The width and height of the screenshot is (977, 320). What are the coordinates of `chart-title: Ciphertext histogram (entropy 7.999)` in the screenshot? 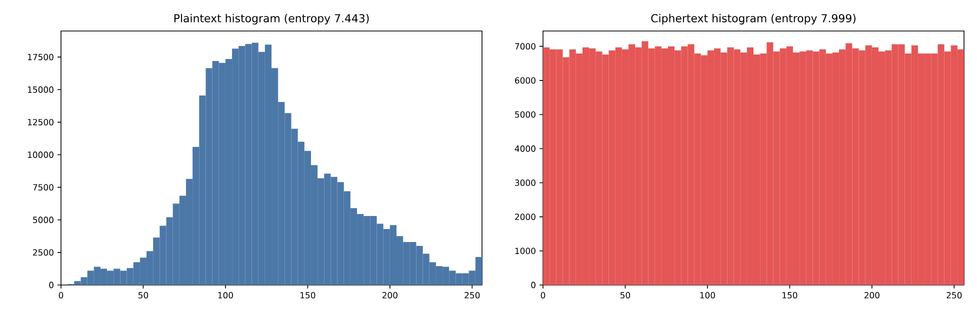 It's located at (753, 19).